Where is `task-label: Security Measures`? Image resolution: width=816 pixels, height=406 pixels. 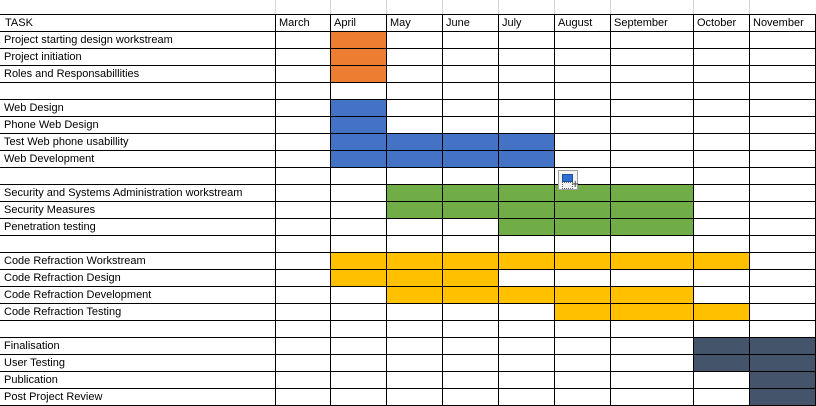
task-label: Security Measures is located at coordinates (50, 210).